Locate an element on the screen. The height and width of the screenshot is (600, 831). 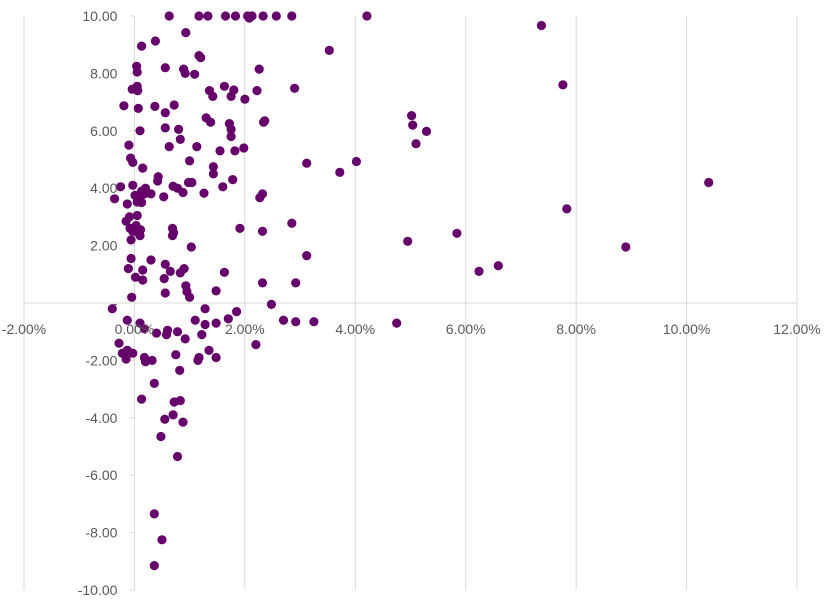
x-tick-label: -2.00% is located at coordinates (24, 329).